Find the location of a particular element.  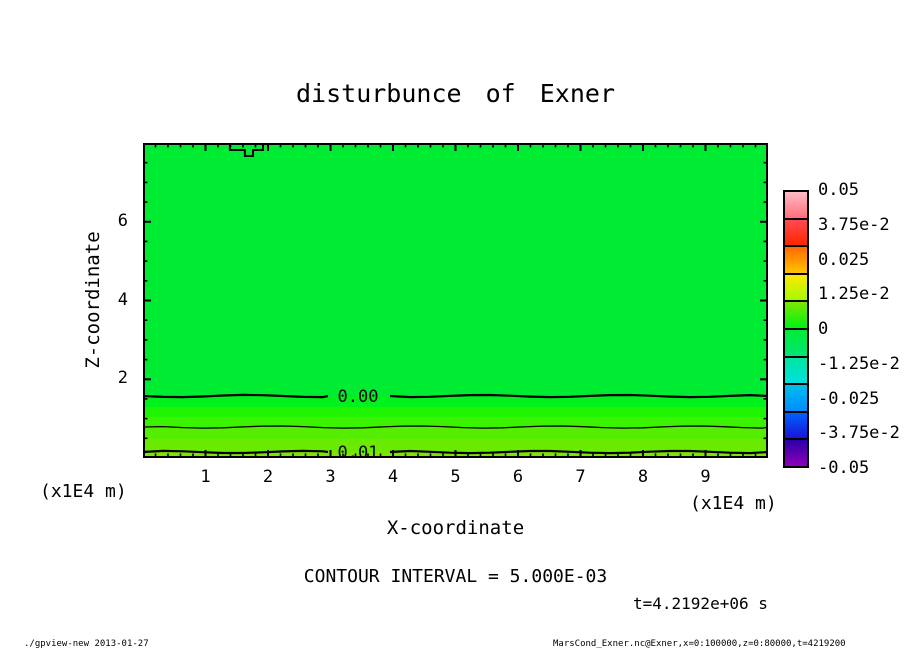

x-tick-label: 6 is located at coordinates (518, 477).